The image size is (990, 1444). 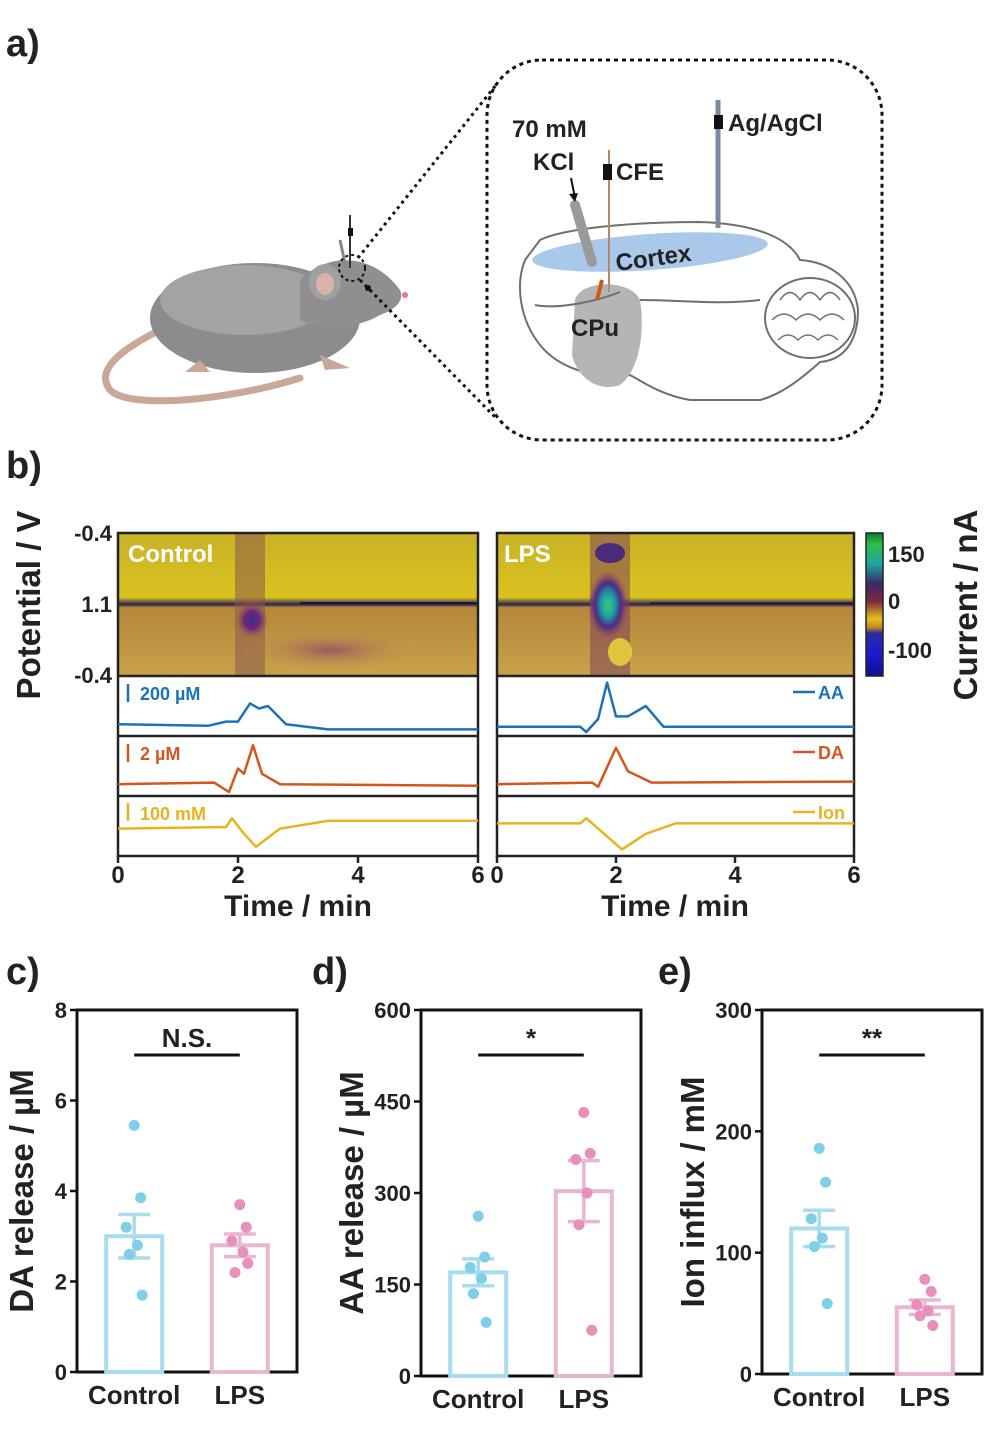 I want to click on trace-da-lps, so click(x=675, y=767).